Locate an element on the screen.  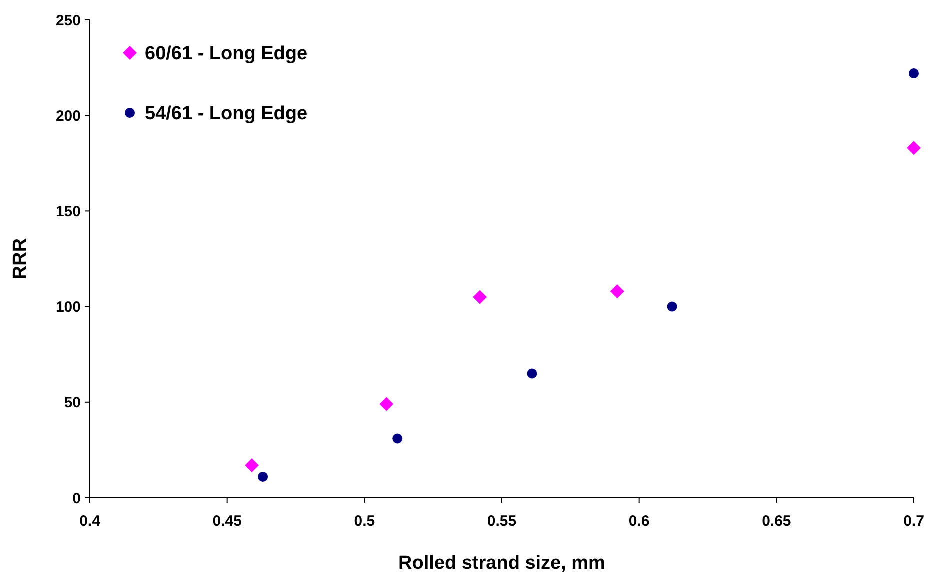
x-tick-label: 0.55 is located at coordinates (502, 521).